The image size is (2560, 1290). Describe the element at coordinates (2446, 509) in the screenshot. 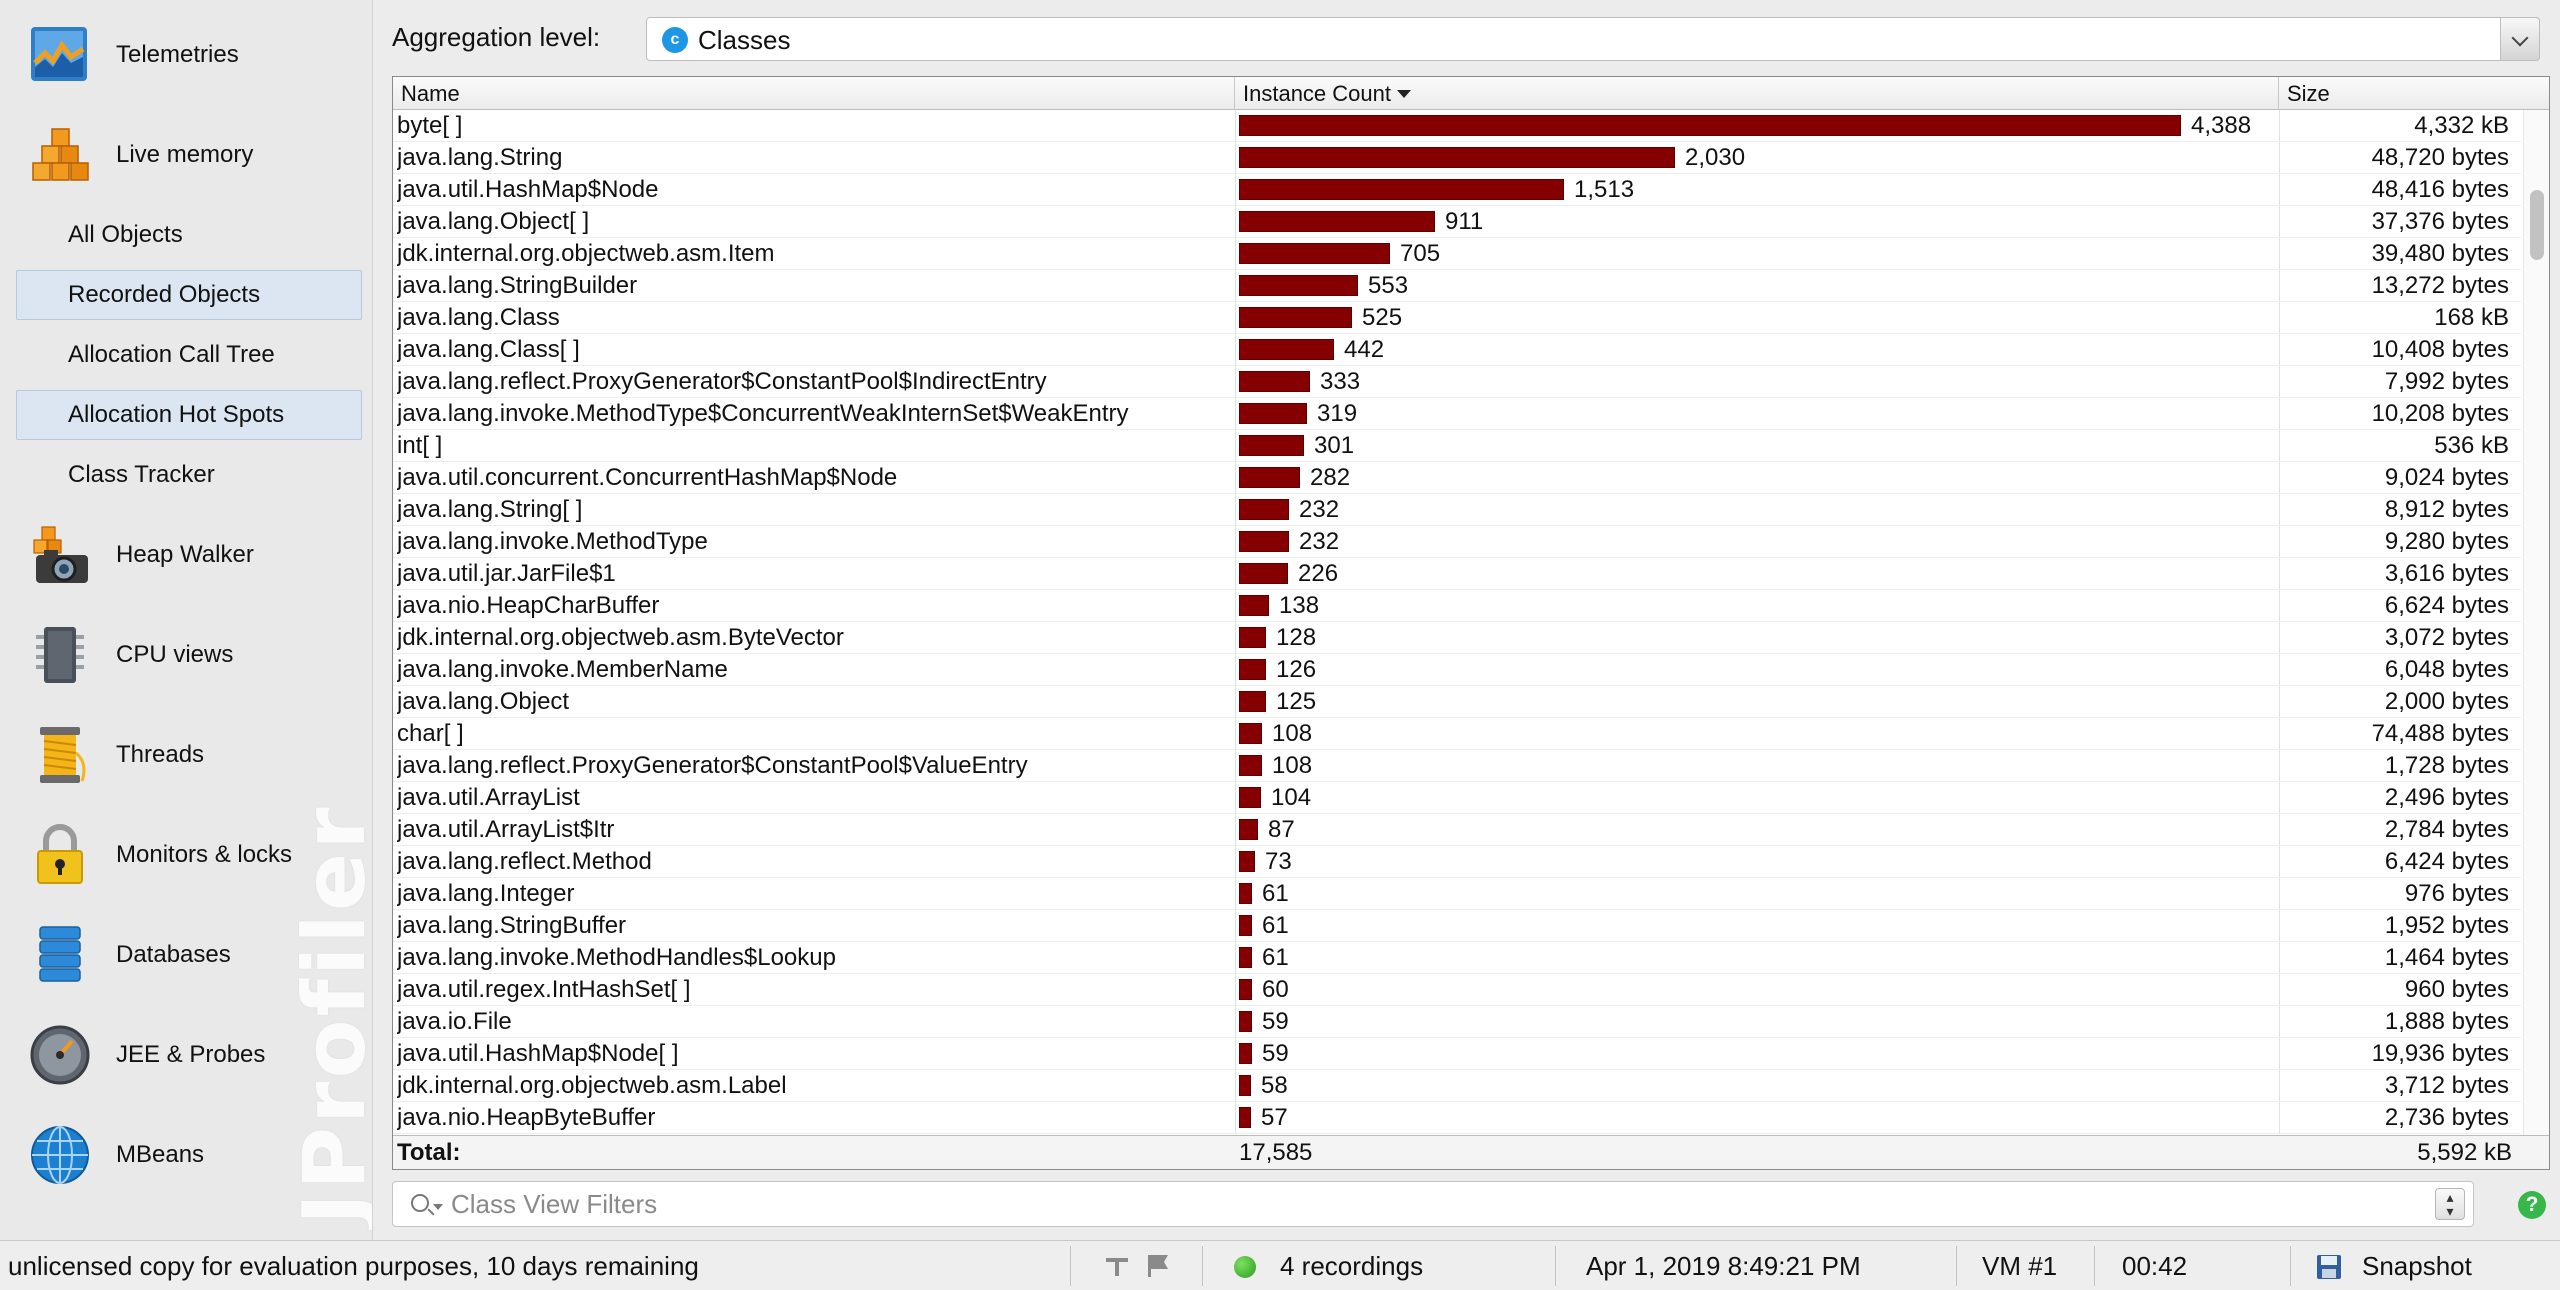

I see `size-cell: 8,912 bytes` at that location.